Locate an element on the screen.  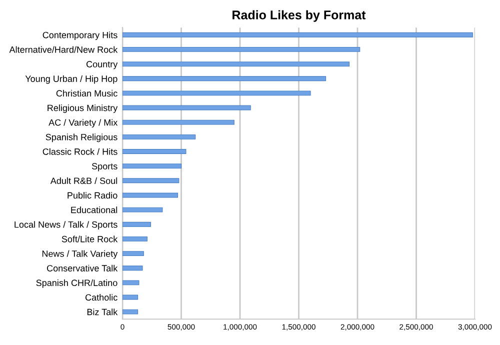
y-tick-label: Local News / Talk / Sports is located at coordinates (66, 225).